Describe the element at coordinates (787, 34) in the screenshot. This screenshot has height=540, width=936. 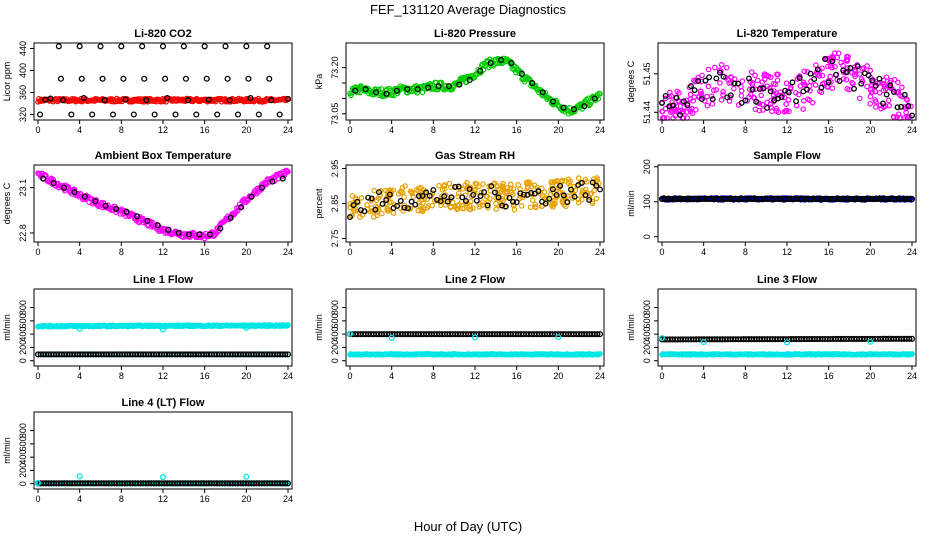
I see `panel-title: Li-820 Temperature` at that location.